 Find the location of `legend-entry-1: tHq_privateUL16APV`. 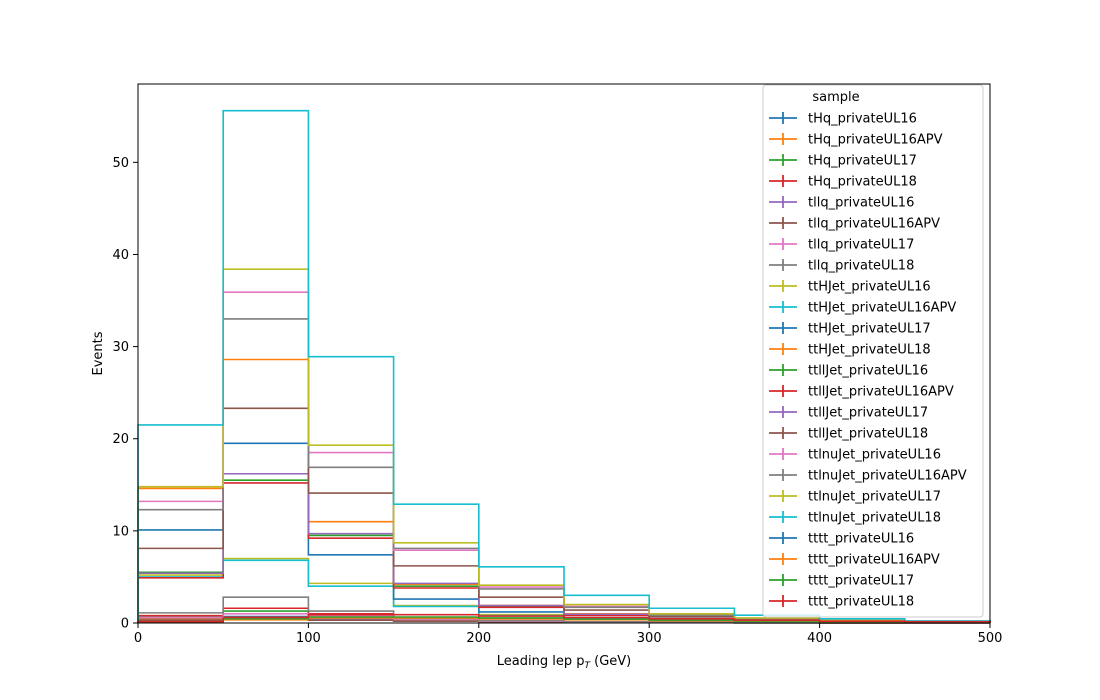

legend-entry-1: tHq_privateUL16APV is located at coordinates (856, 140).